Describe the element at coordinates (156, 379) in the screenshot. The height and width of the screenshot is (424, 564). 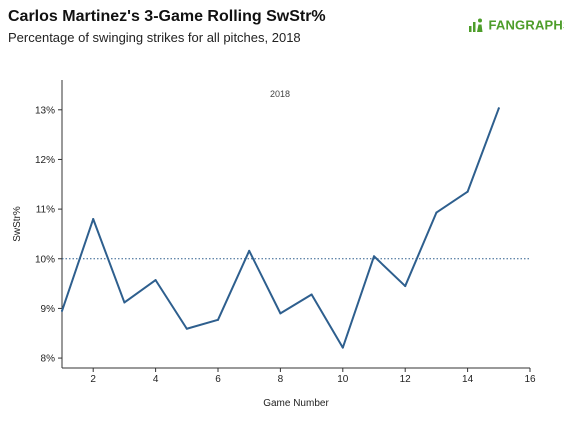
I see `x-tick-label: 4` at that location.